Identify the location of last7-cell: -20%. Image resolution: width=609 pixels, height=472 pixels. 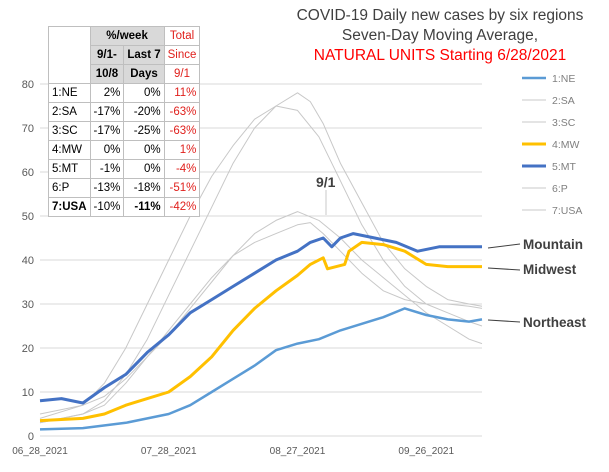
(144, 112).